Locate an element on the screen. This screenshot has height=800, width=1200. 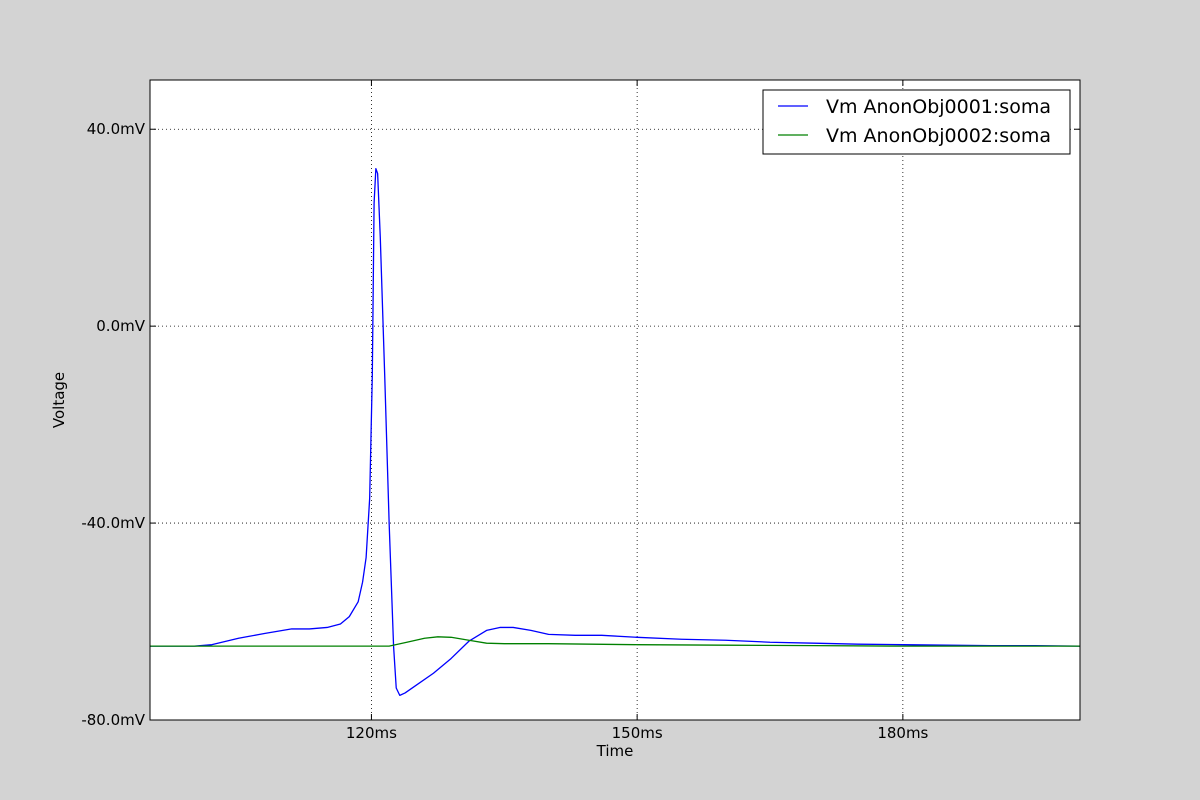
y-tick-label: 40.0mV is located at coordinates (116, 129).